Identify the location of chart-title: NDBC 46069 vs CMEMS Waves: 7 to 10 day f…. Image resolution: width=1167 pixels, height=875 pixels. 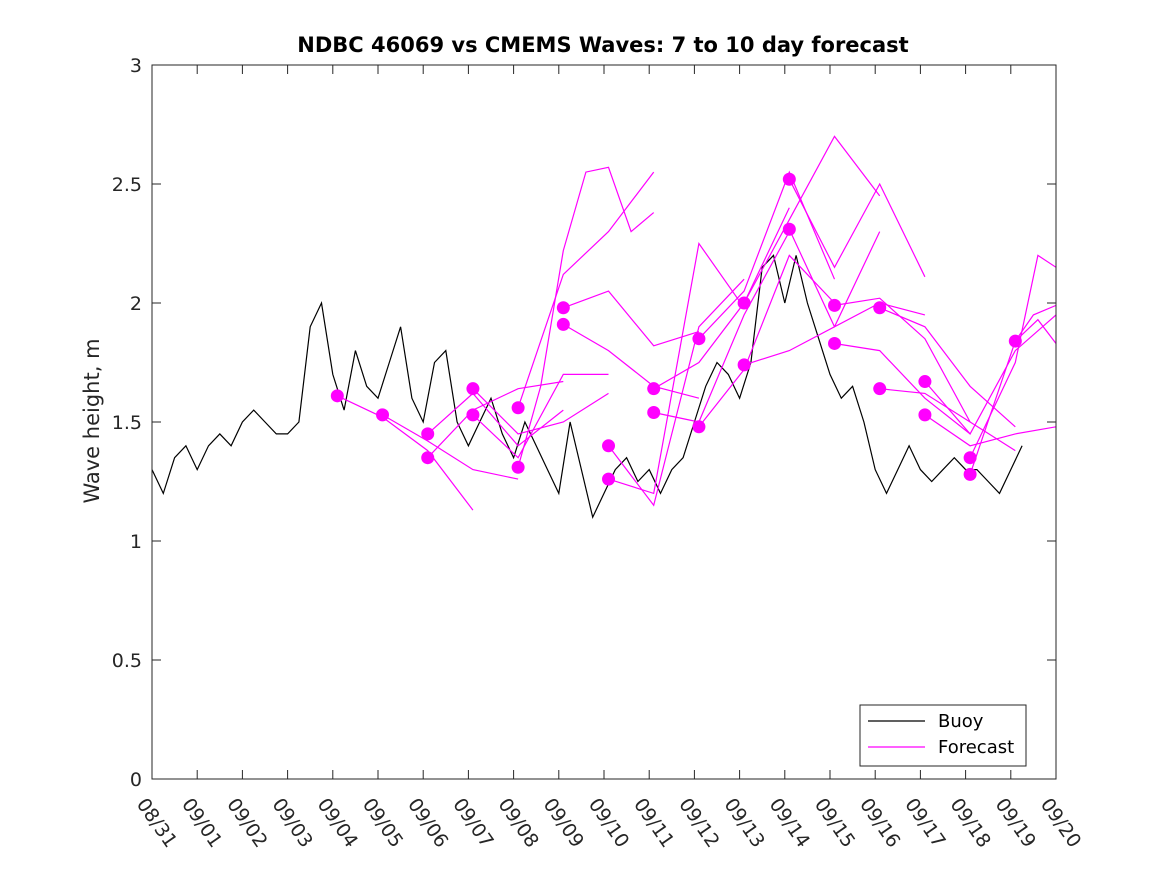
(602, 45).